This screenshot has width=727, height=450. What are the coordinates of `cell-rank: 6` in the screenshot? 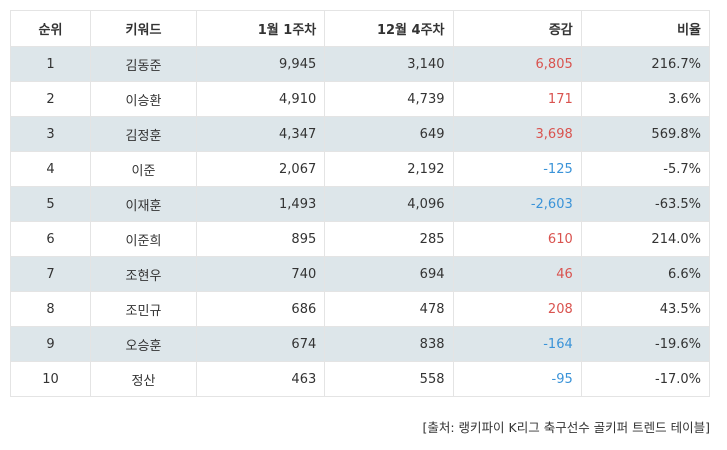 It's located at (50, 239).